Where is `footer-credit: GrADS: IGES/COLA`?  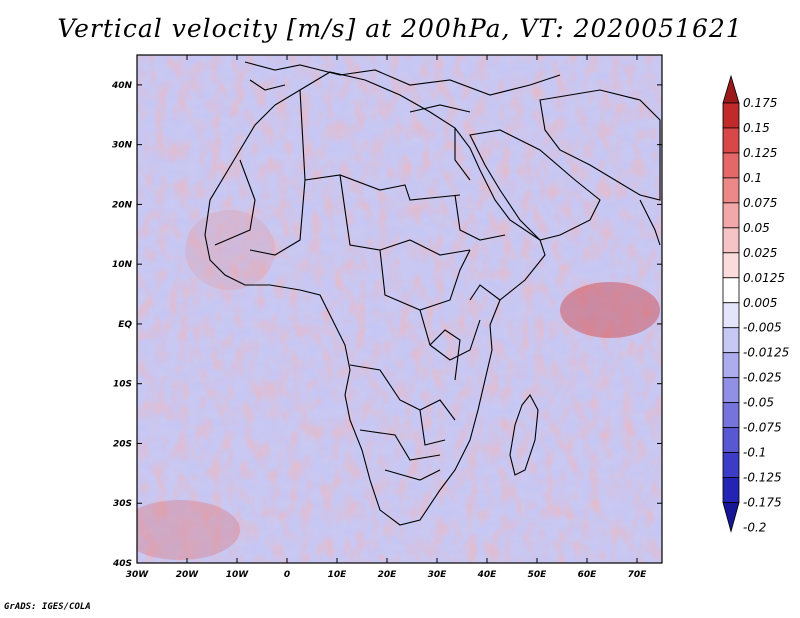 footer-credit: GrADS: IGES/COLA is located at coordinates (47, 607).